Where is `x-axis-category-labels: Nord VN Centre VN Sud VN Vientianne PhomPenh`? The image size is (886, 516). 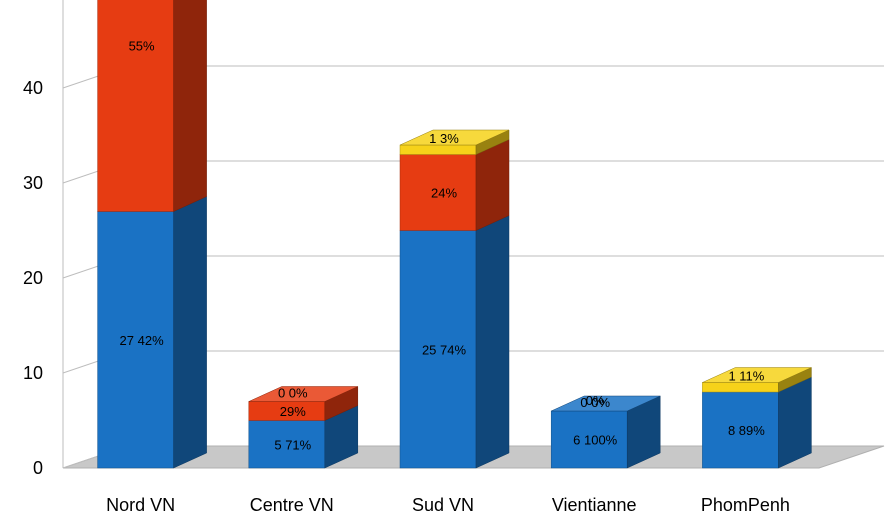
x-axis-category-labels: Nord VN Centre VN Sud VN Vientianne PhomPenh is located at coordinates (448, 505).